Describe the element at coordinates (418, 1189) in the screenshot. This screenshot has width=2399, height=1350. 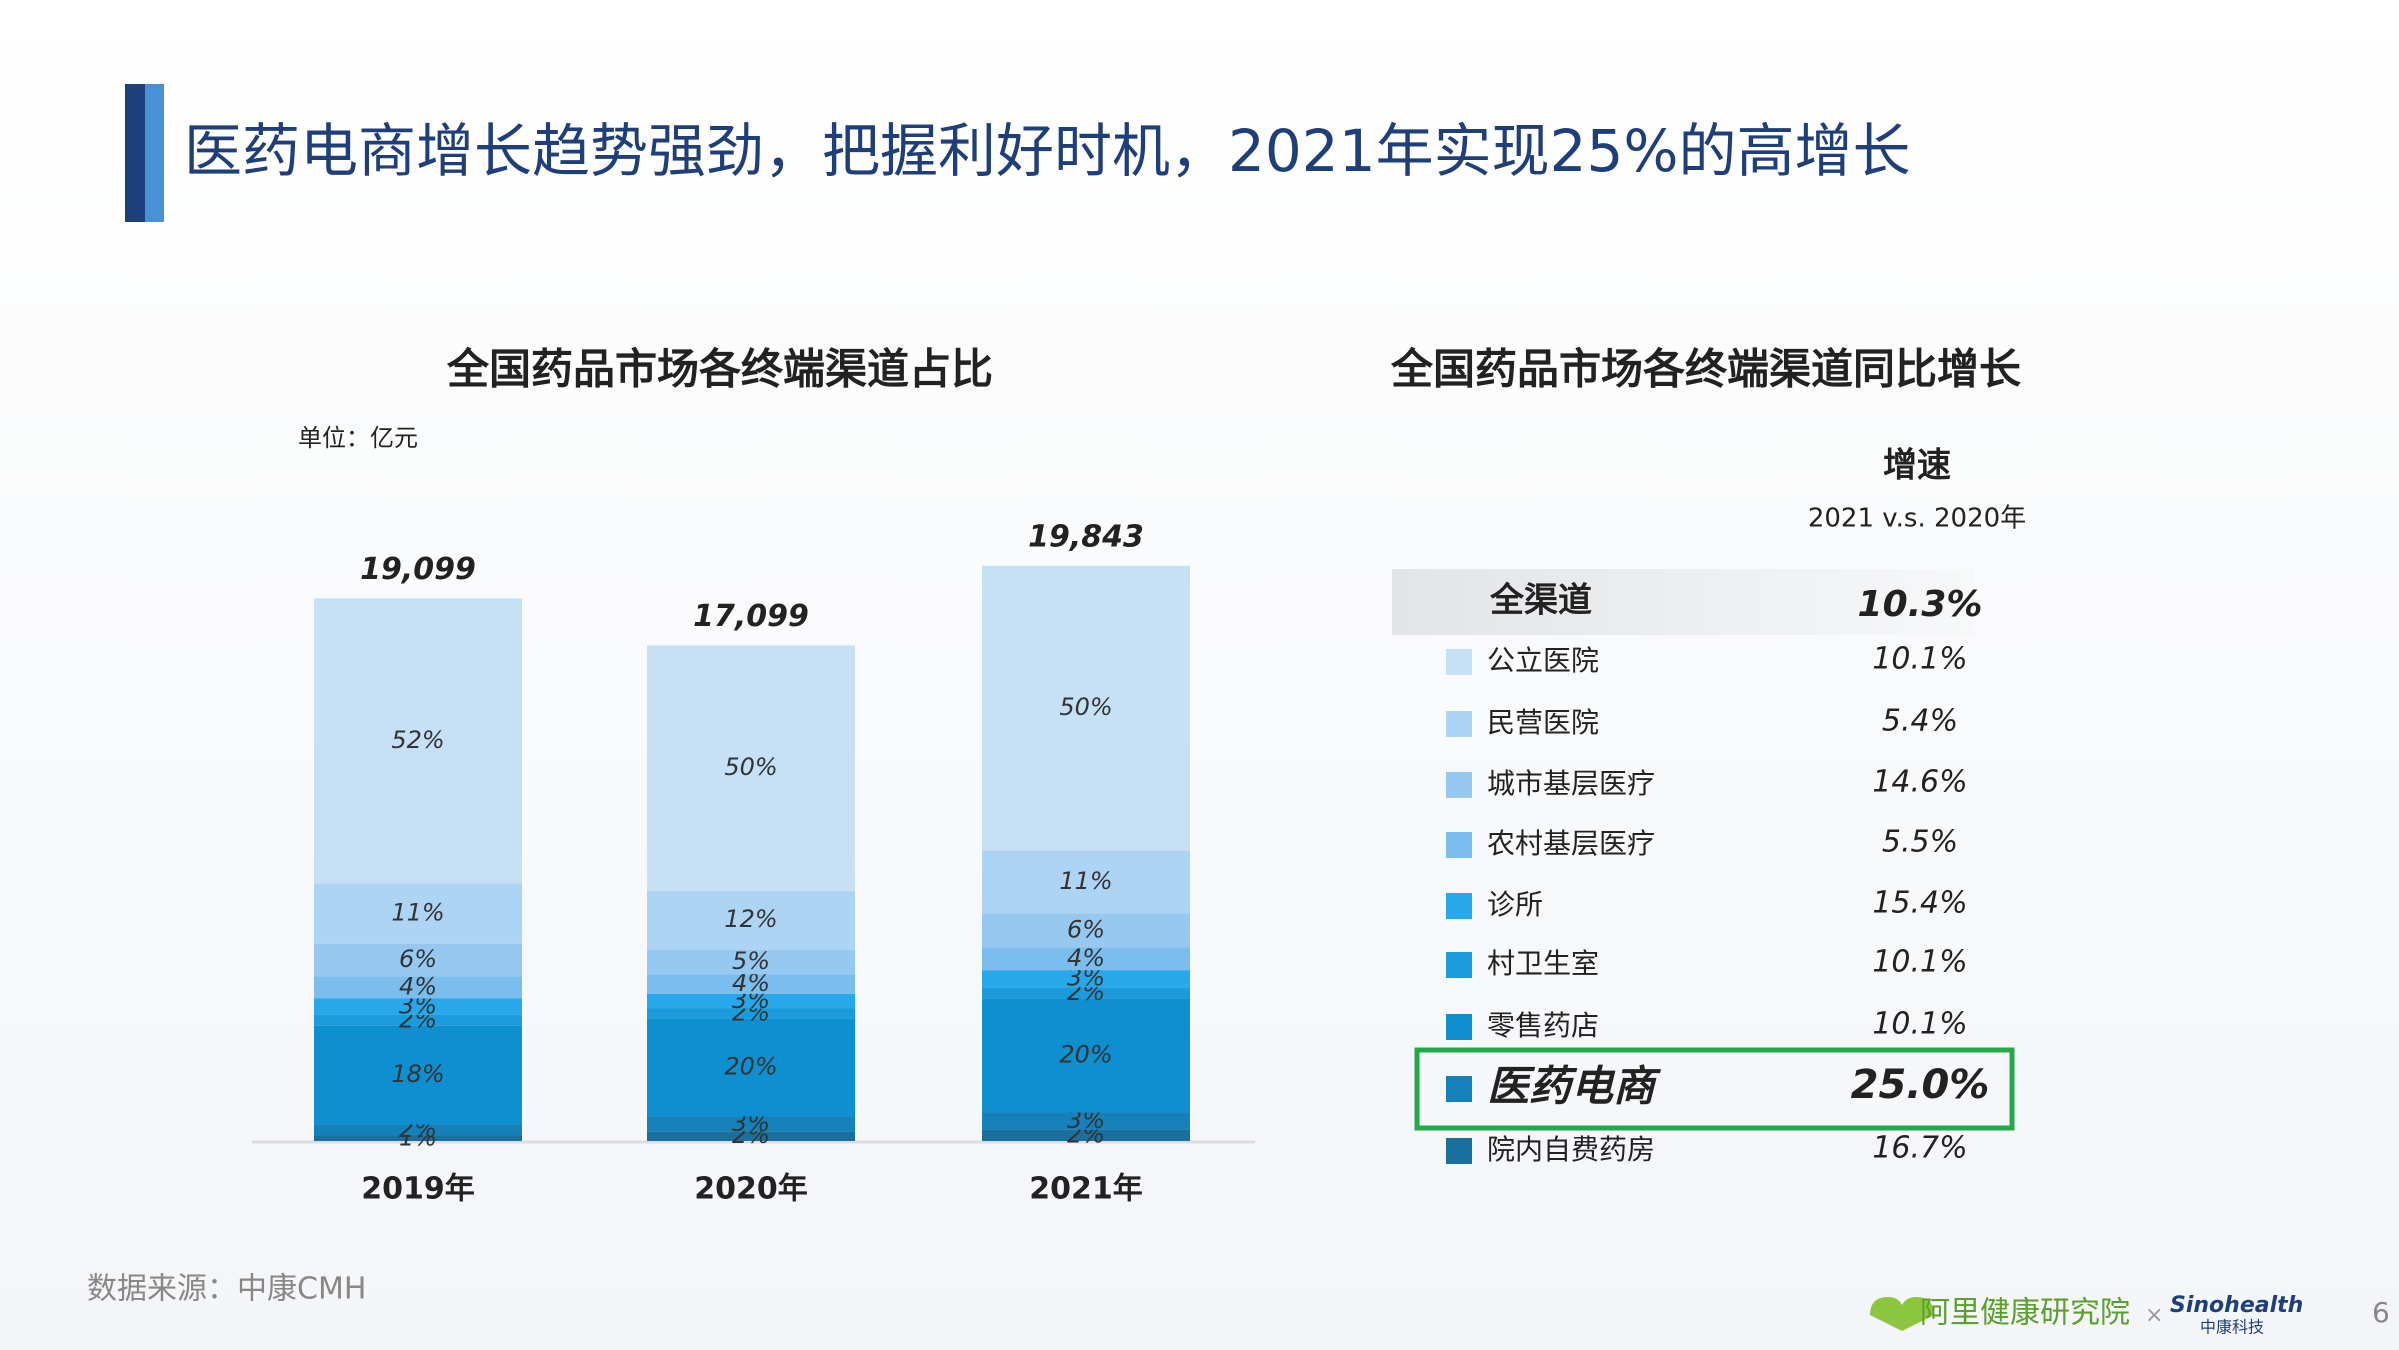
I see `x-tick-label: 2019年` at that location.